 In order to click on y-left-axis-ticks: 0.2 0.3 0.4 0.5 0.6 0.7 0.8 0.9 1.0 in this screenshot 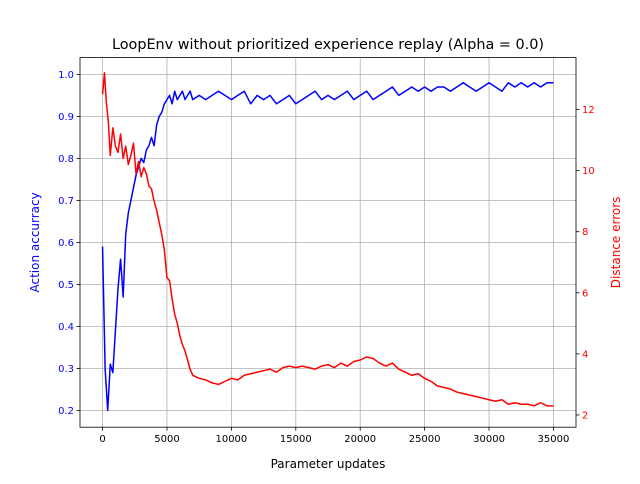, I will do `click(69, 243)`.